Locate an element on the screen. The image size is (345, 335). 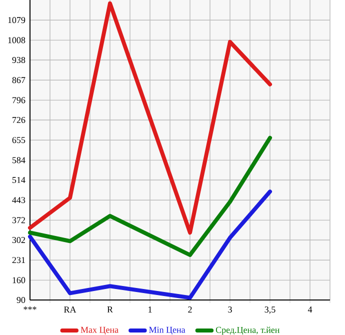
y-tick-label: 655 is located at coordinates (19, 140).